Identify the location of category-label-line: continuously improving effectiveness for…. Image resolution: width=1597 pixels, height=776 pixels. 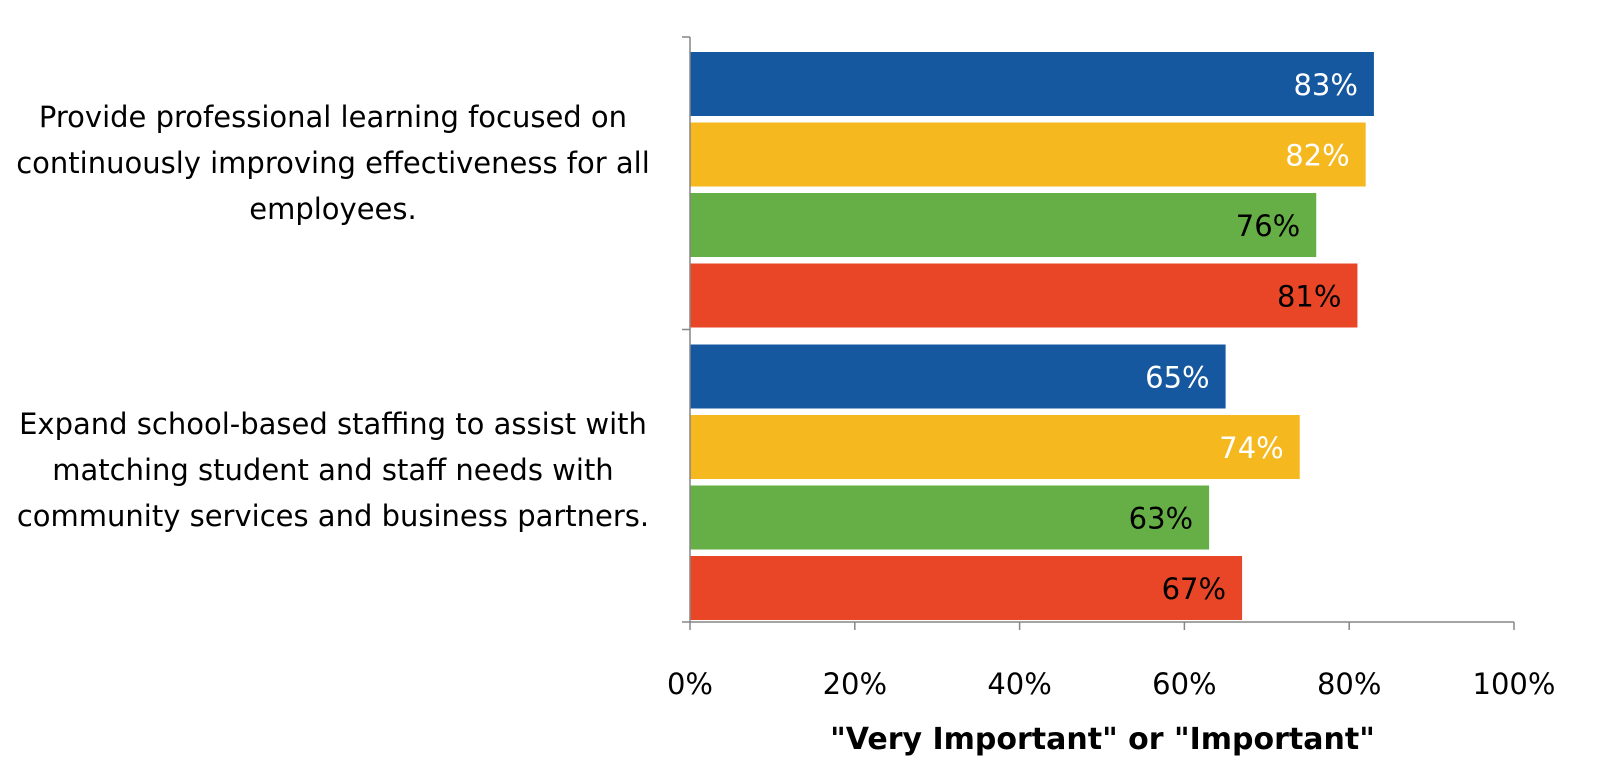
(333, 163).